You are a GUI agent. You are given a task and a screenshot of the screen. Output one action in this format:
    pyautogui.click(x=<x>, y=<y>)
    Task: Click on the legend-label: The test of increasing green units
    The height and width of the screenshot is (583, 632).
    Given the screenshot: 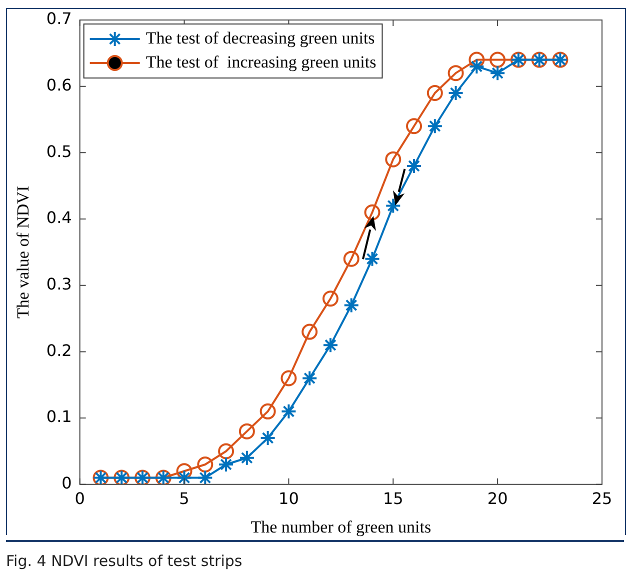 What is the action you would take?
    pyautogui.click(x=261, y=62)
    